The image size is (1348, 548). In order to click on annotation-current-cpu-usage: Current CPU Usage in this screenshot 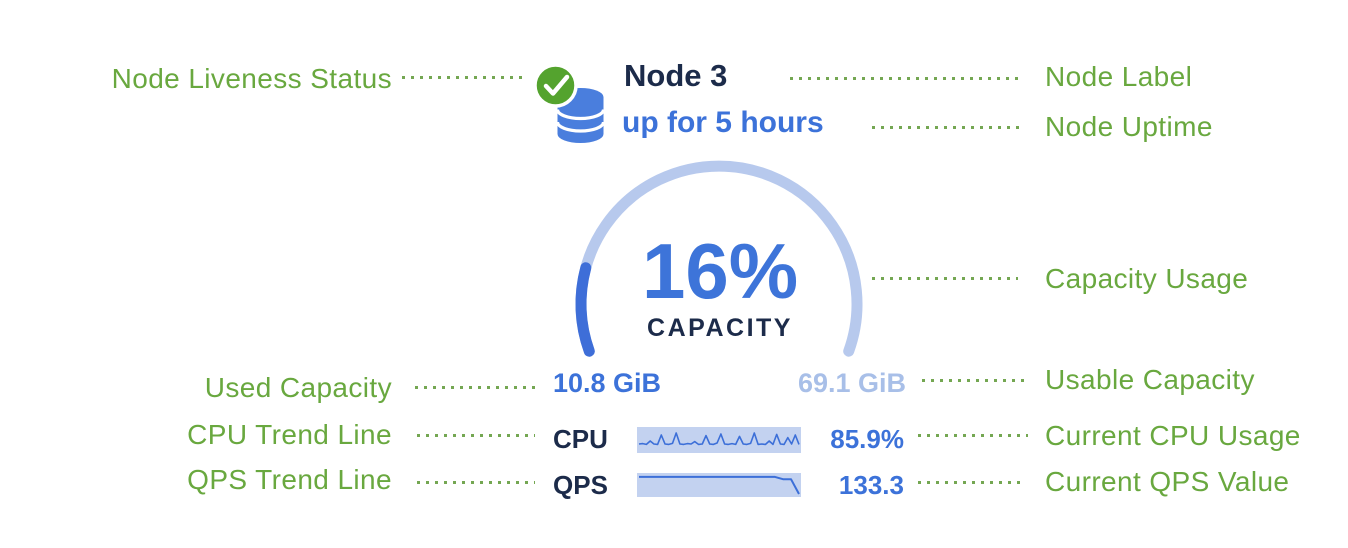, I will do `click(1173, 435)`.